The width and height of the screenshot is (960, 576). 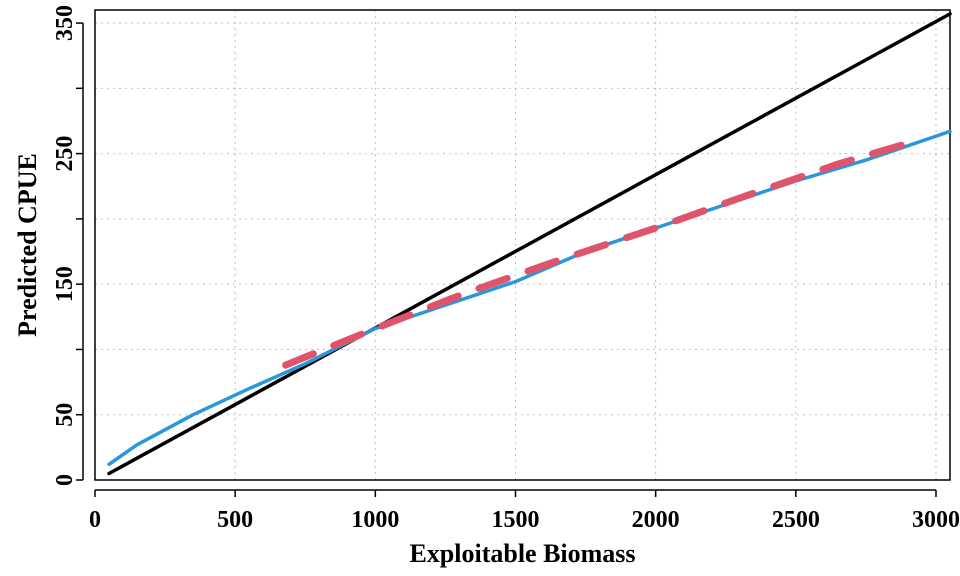 What do you see at coordinates (375, 520) in the screenshot?
I see `x-tick-label: 1000` at bounding box center [375, 520].